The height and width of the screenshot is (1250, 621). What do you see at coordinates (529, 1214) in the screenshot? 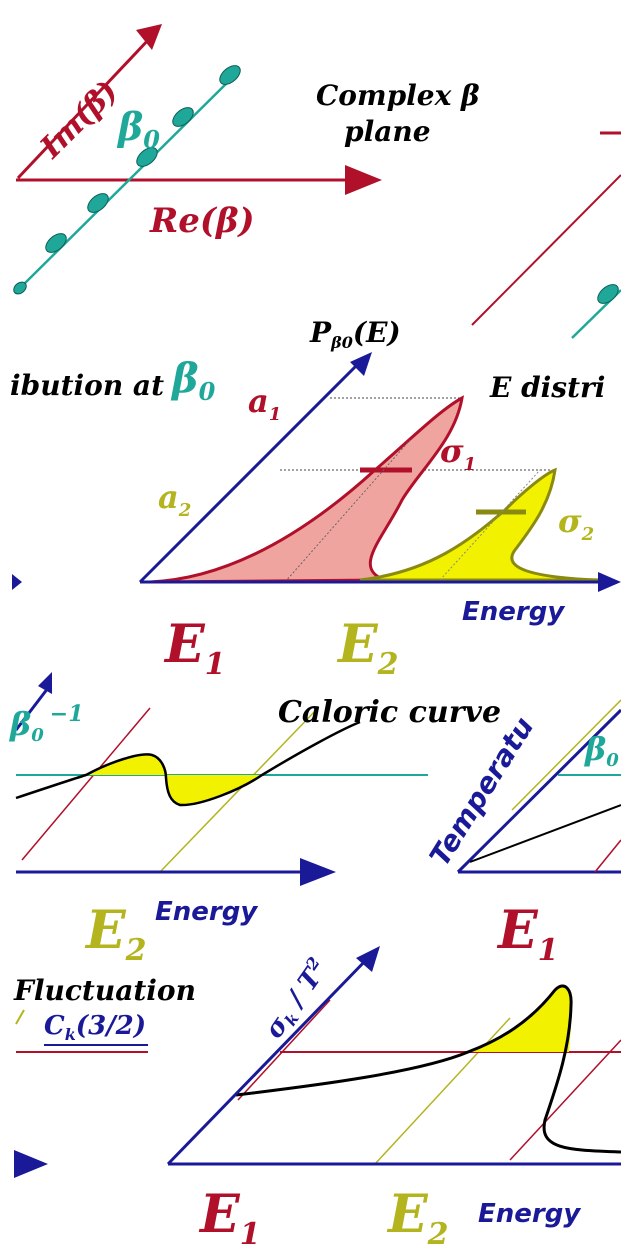
I see `fluct-energy-label: Energy` at bounding box center [529, 1214].